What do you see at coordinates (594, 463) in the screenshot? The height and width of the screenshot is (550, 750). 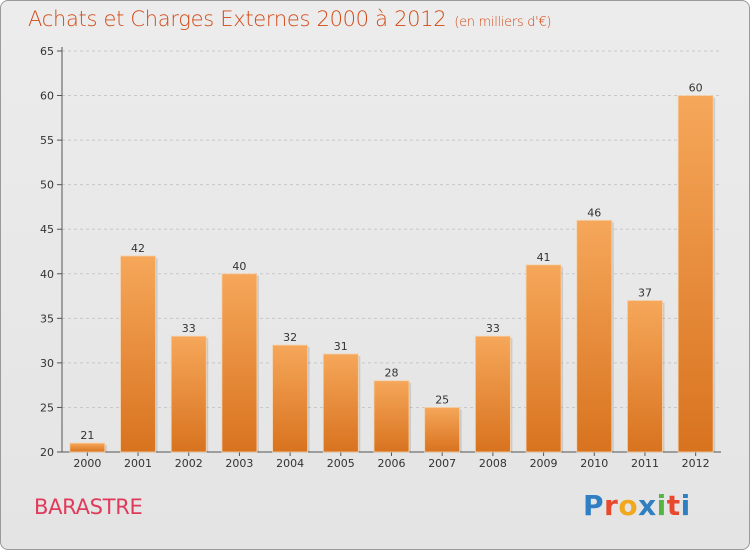 I see `x-tick-label: 2010` at bounding box center [594, 463].